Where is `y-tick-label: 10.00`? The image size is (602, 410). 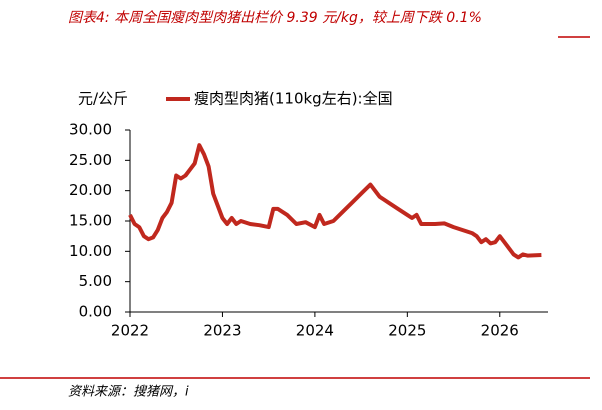
y-tick-label: 10.00 is located at coordinates (90, 251).